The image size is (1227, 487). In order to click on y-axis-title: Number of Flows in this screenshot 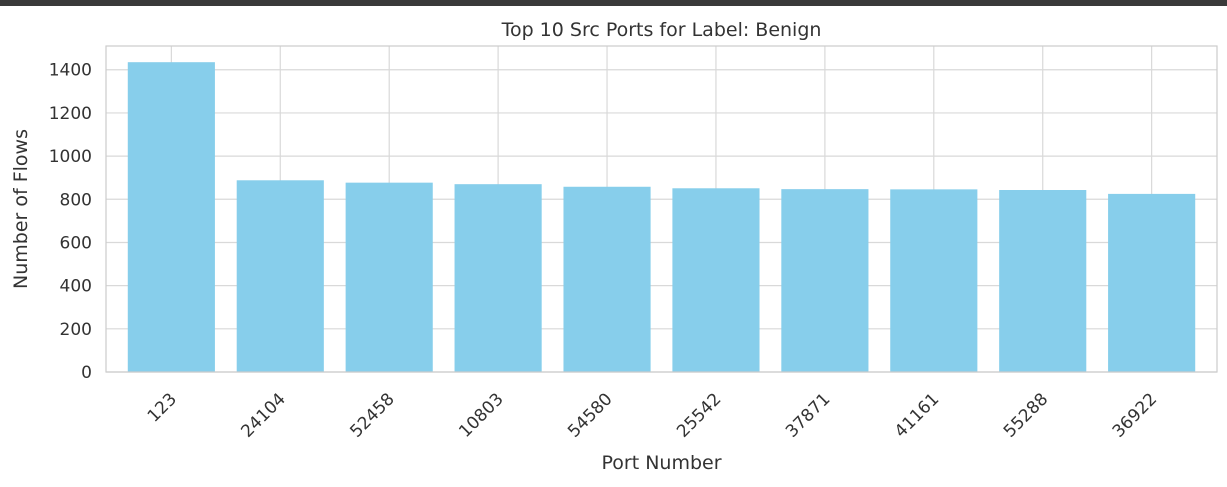, I will do `click(21, 209)`.